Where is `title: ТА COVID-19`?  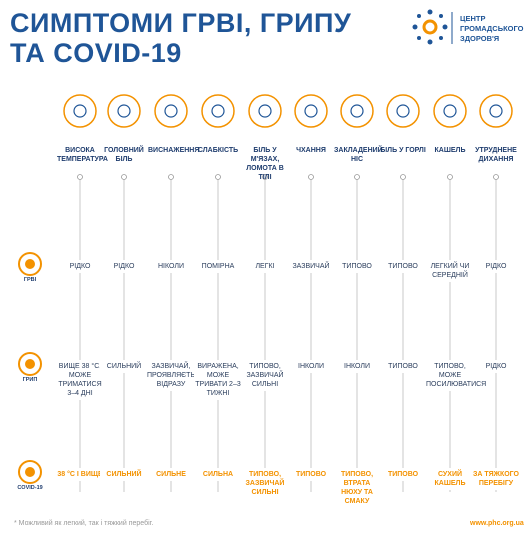 title: ТА COVID-19 is located at coordinates (96, 53).